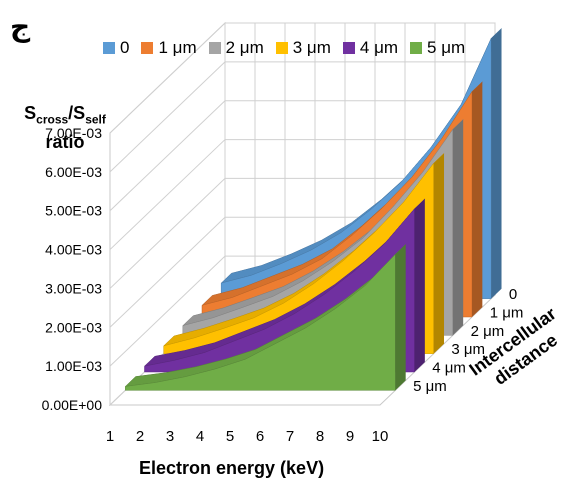  I want to click on y-tick-label: 7.00E-03, so click(73, 133).